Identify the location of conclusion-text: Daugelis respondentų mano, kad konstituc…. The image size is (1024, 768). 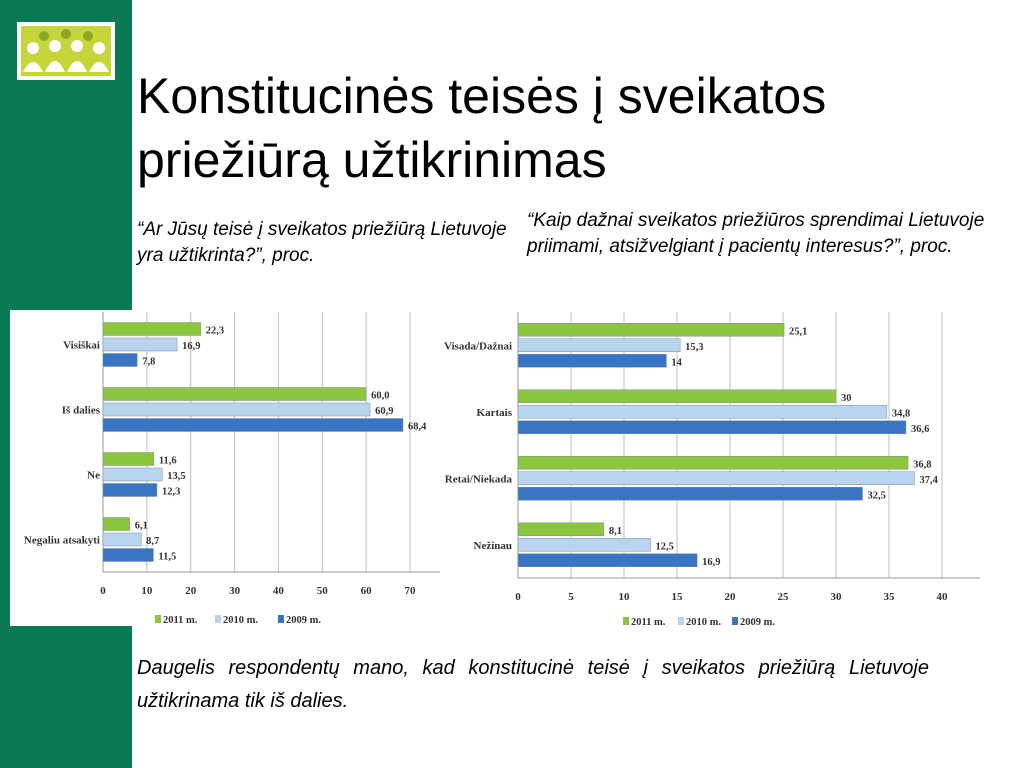
(533, 684).